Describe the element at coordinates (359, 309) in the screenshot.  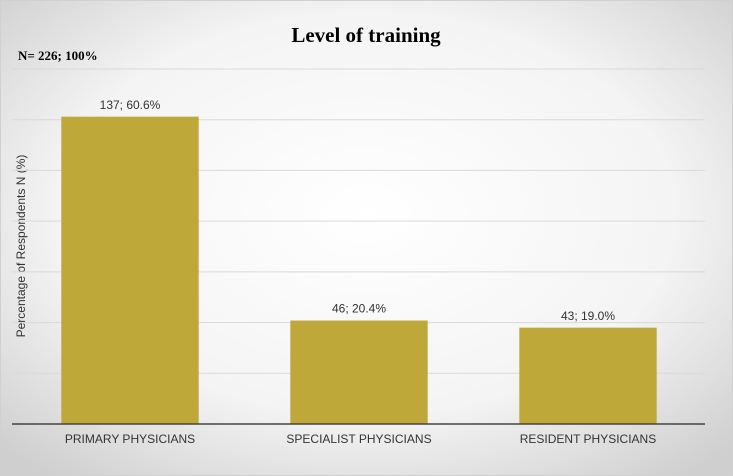
I see `data-label: 46; 20.4%` at that location.